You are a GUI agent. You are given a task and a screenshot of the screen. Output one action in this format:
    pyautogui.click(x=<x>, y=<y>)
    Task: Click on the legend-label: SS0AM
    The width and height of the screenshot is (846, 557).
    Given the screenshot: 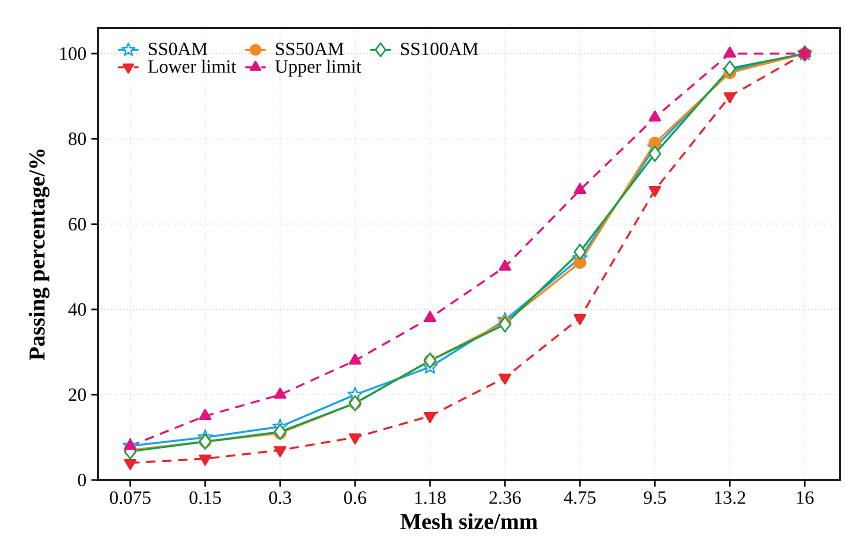 What is the action you would take?
    pyautogui.click(x=178, y=49)
    